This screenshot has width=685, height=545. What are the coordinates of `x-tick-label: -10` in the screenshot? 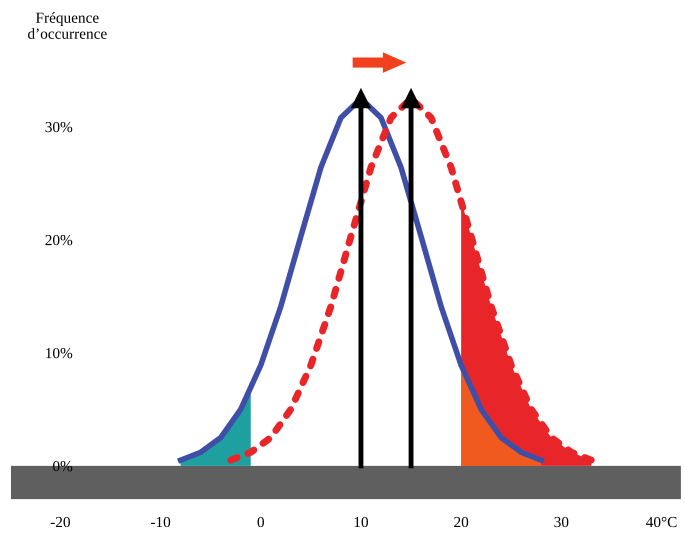 It's located at (160, 522).